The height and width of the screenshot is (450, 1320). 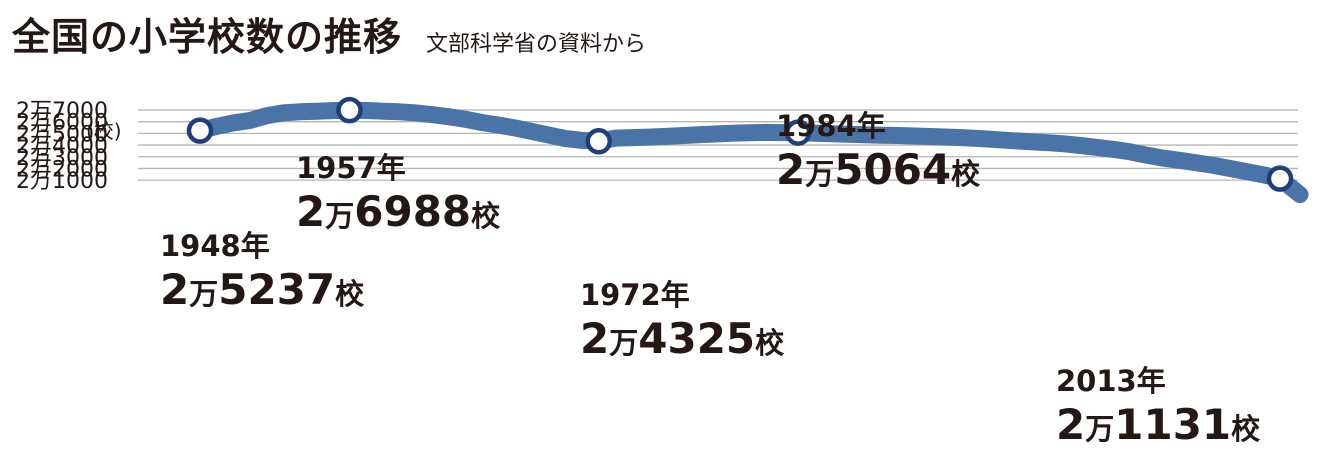 What do you see at coordinates (892, 169) in the screenshot?
I see `annotation-value-rest: 5064` at bounding box center [892, 169].